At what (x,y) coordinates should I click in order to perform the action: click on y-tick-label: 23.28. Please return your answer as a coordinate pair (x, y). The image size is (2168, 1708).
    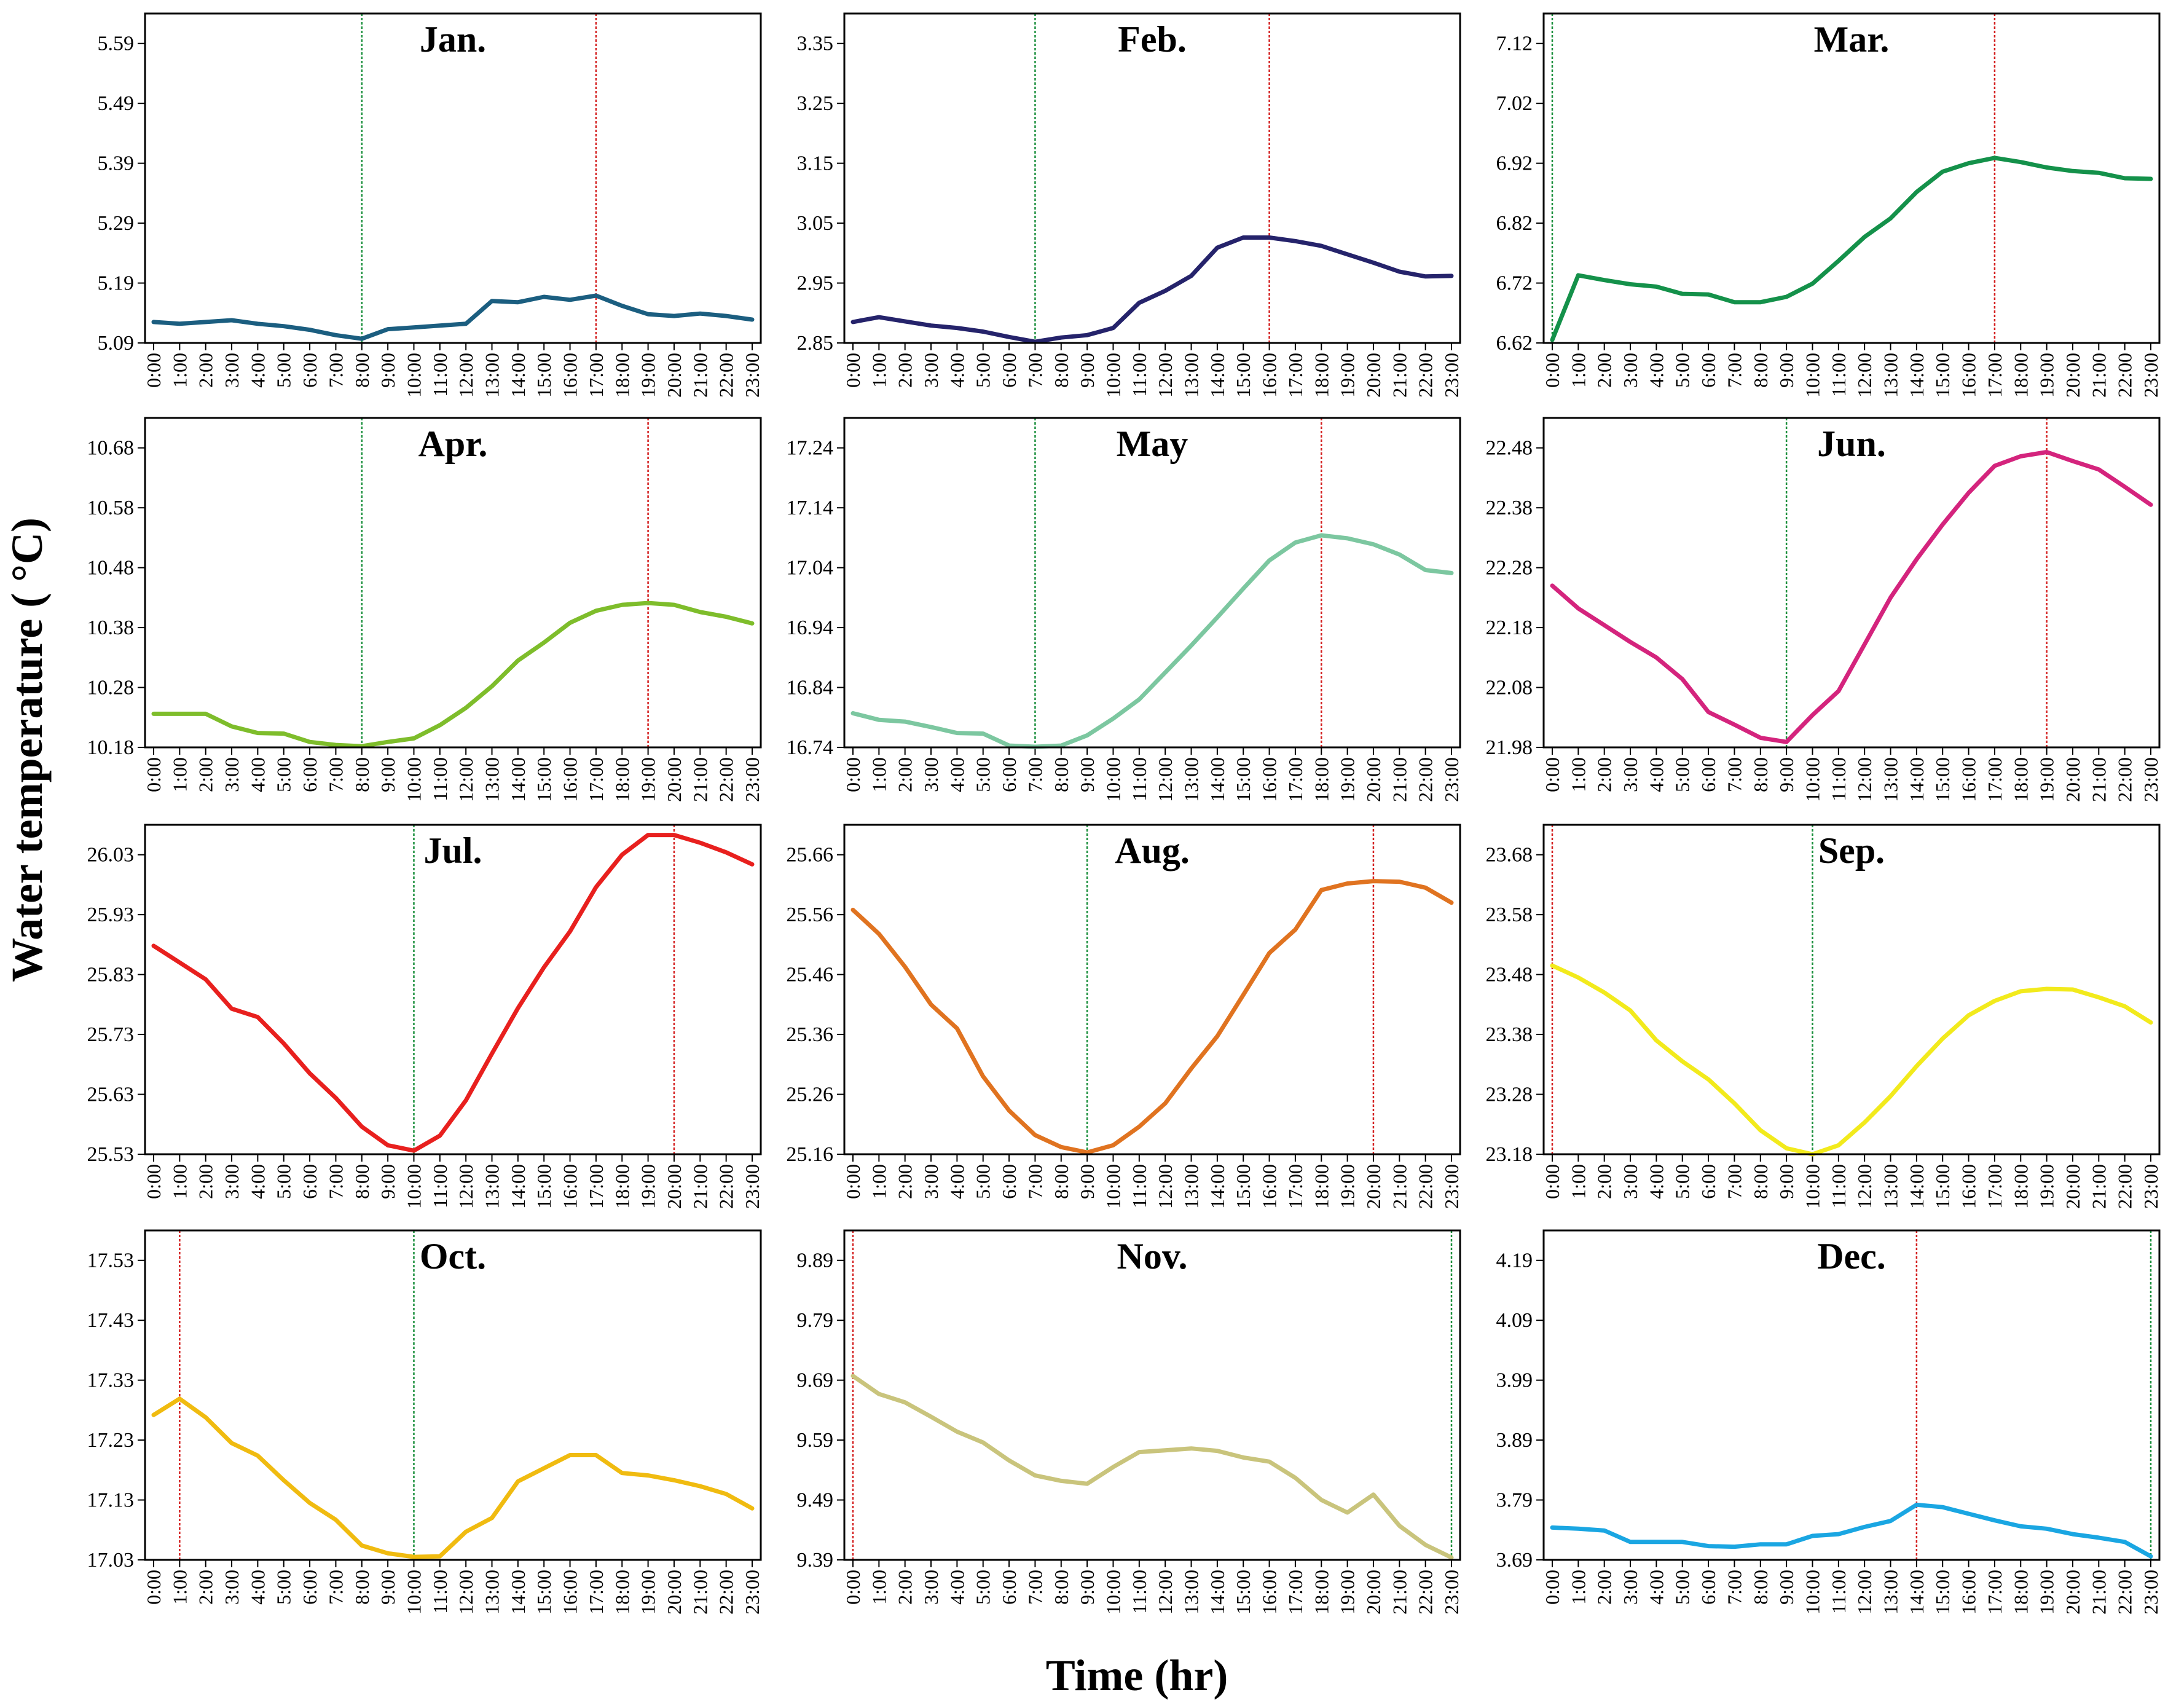
    Looking at the image, I should click on (1509, 1095).